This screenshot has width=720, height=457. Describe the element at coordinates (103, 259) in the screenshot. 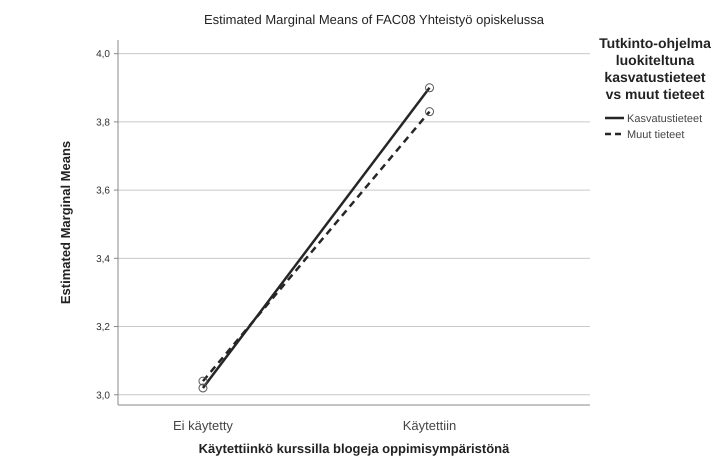

I see `y-tick-label: 3,4` at that location.